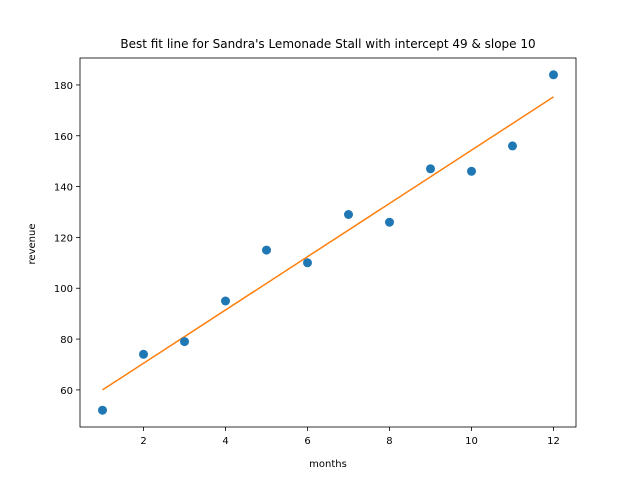 This screenshot has height=480, width=640. I want to click on y-tick-label: 80, so click(66, 340).